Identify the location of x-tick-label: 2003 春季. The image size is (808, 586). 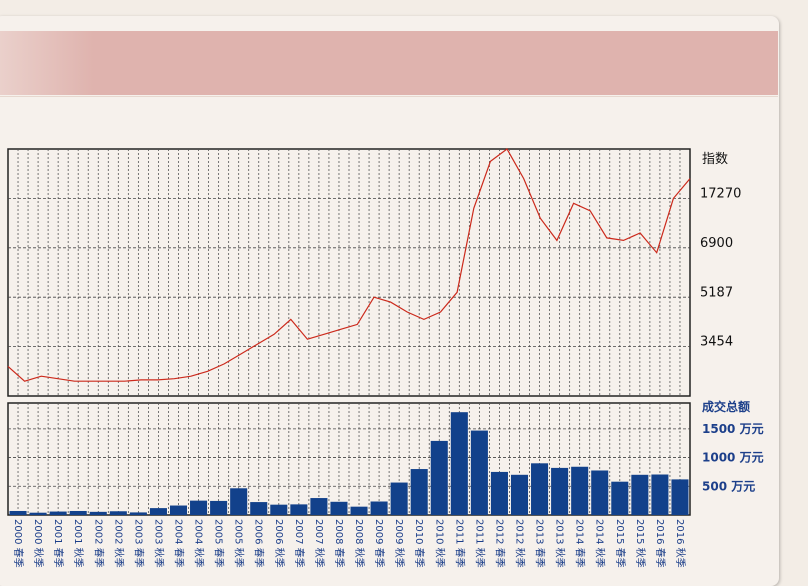
(138, 543).